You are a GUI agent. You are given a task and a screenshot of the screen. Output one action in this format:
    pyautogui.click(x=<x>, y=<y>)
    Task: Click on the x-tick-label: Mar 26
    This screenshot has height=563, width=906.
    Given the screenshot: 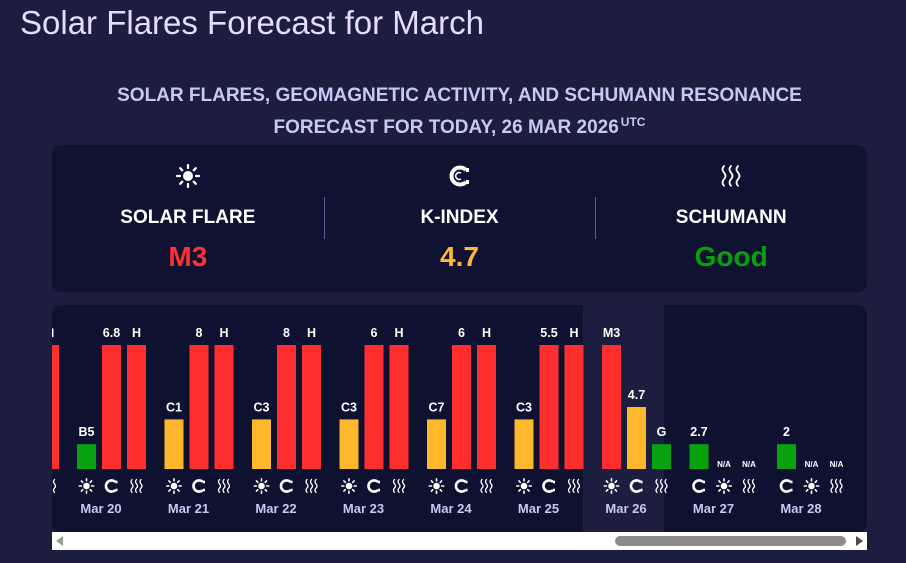 What is the action you would take?
    pyautogui.click(x=625, y=508)
    